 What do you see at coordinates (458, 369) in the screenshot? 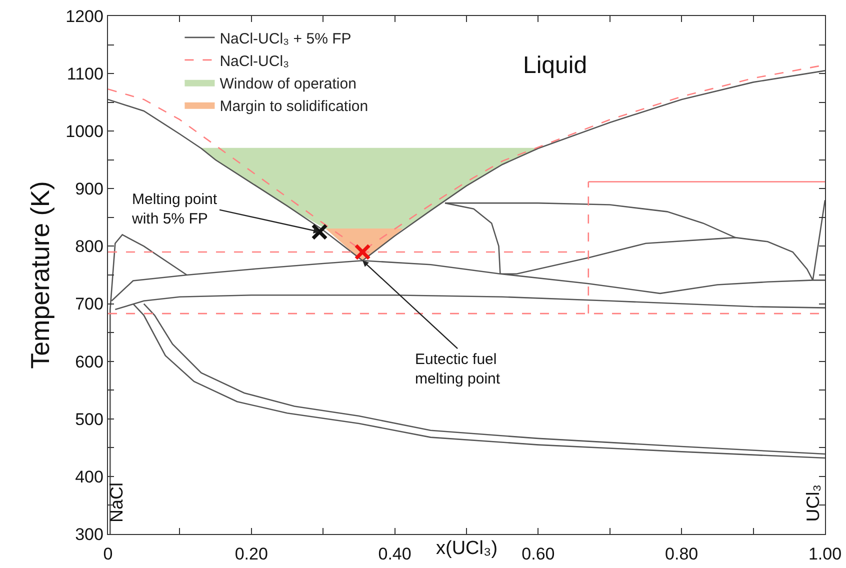
I see `annotation: Eutectic fuel melting point` at bounding box center [458, 369].